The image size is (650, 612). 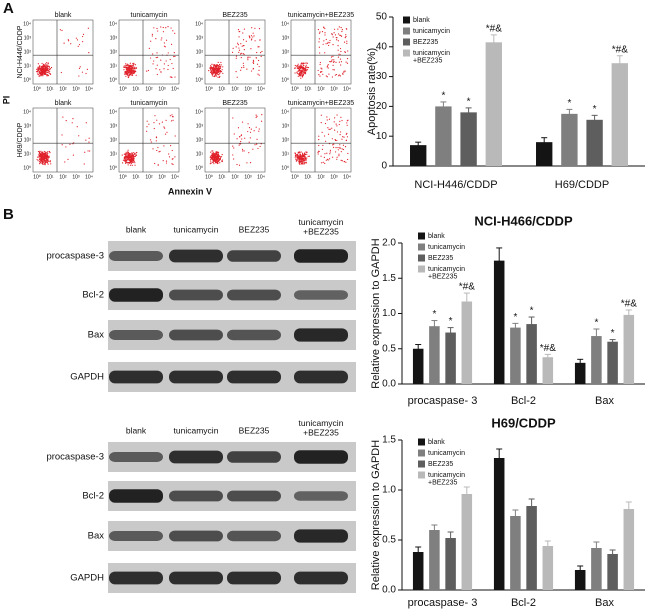 I want to click on significance-label: *#&, so click(x=548, y=348).